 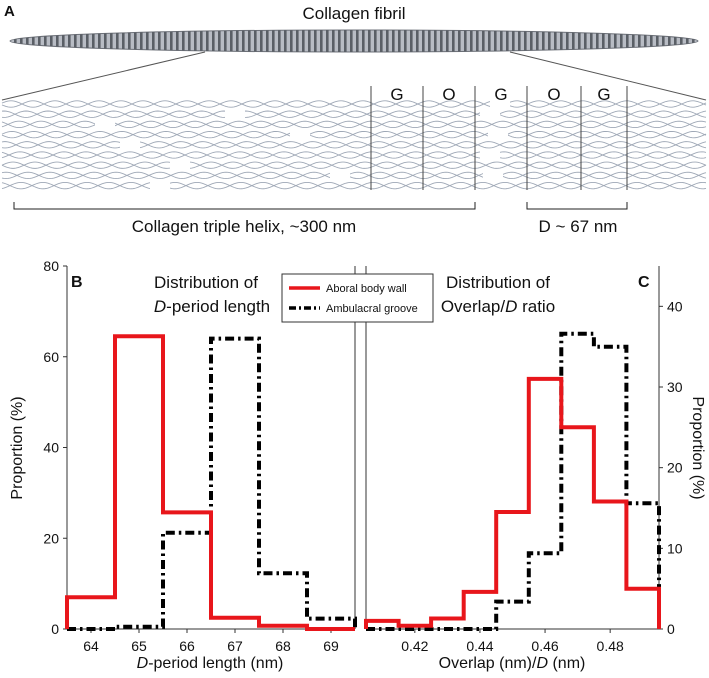 What do you see at coordinates (499, 138) in the screenshot?
I see `band-separators` at bounding box center [499, 138].